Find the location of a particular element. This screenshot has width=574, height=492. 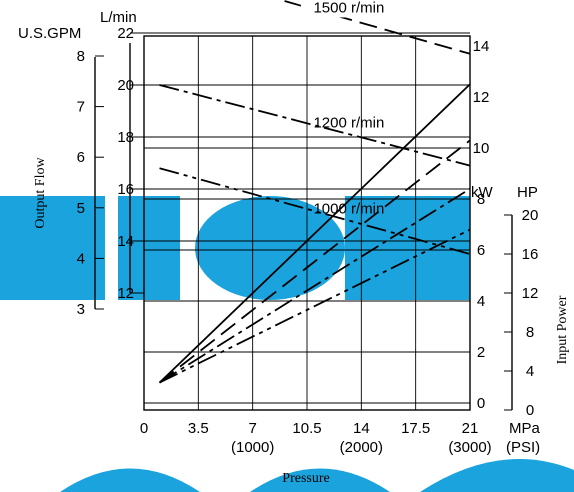

lmin-tick-label: 22 is located at coordinates (125, 33).